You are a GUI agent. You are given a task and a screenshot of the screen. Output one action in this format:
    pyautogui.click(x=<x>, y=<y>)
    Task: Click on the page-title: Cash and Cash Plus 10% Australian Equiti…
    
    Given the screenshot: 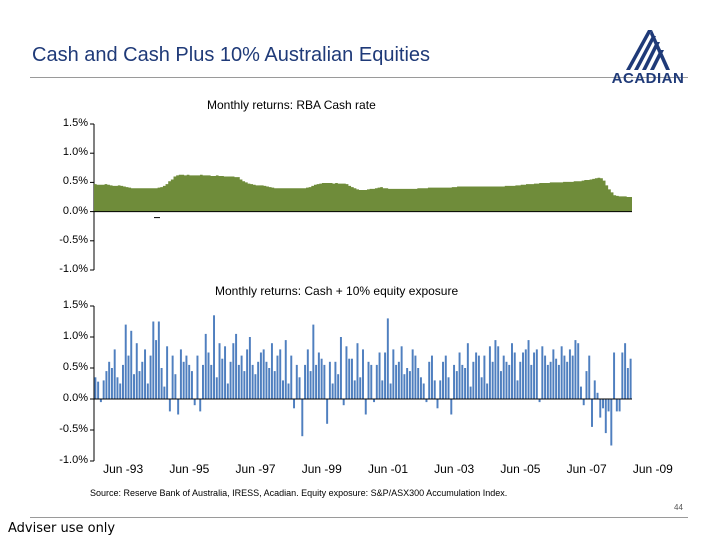 What is the action you would take?
    pyautogui.click(x=231, y=55)
    